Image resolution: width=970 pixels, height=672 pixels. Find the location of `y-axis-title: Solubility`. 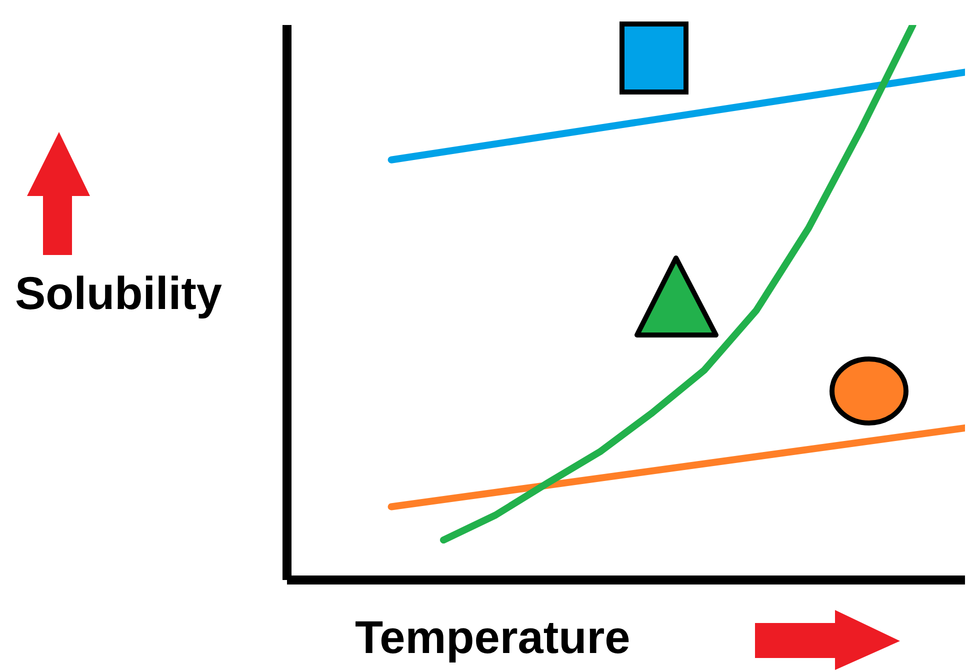

y-axis-title: Solubility is located at coordinates (118, 293).